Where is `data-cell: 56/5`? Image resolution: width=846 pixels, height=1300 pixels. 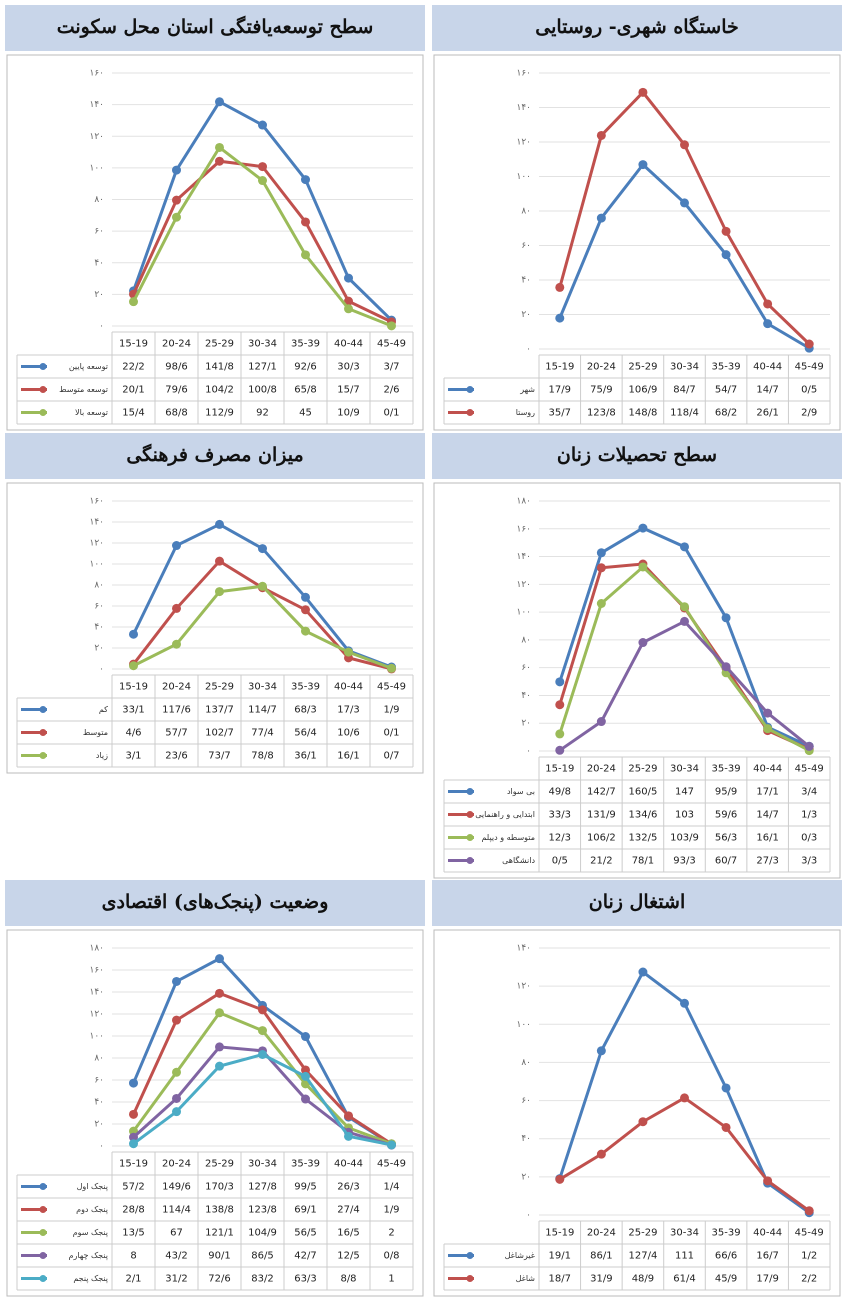 data-cell: 56/5 is located at coordinates (305, 1233).